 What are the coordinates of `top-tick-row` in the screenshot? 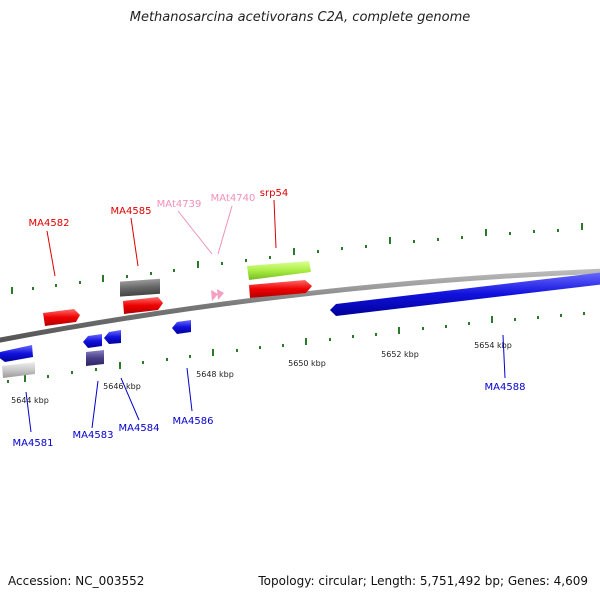 It's located at (297, 258).